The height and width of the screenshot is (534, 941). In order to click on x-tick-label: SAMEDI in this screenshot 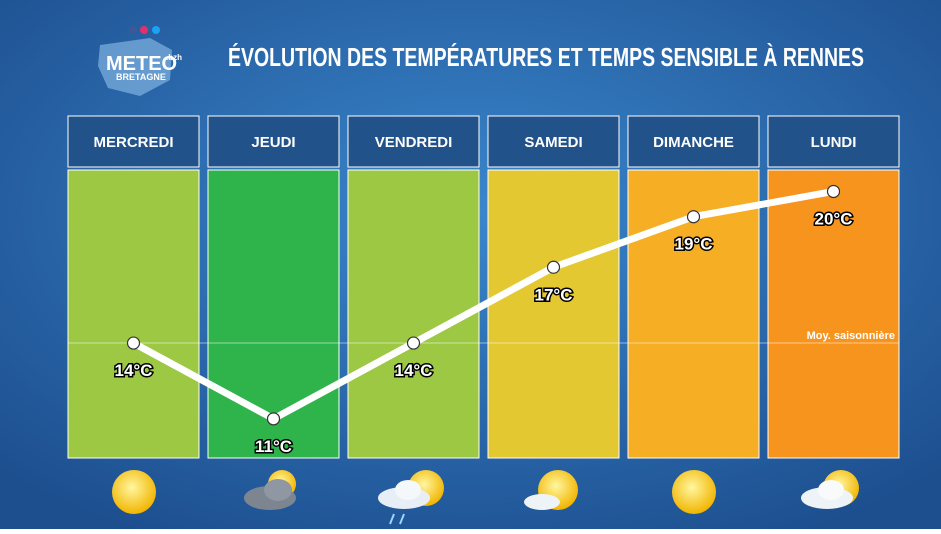, I will do `click(553, 142)`.